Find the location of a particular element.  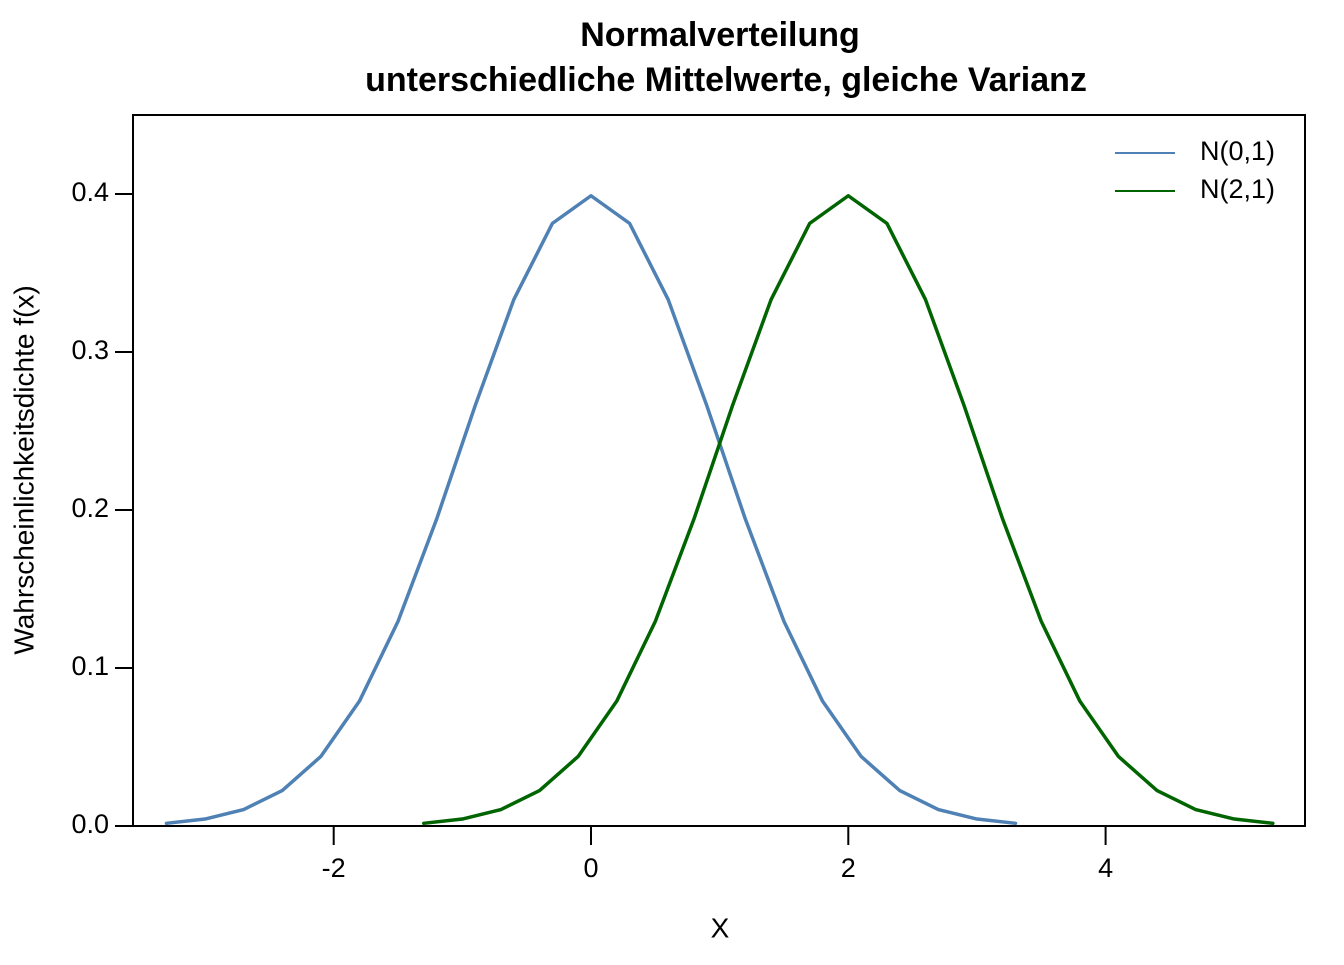

x-tick-label: -2 is located at coordinates (334, 868).